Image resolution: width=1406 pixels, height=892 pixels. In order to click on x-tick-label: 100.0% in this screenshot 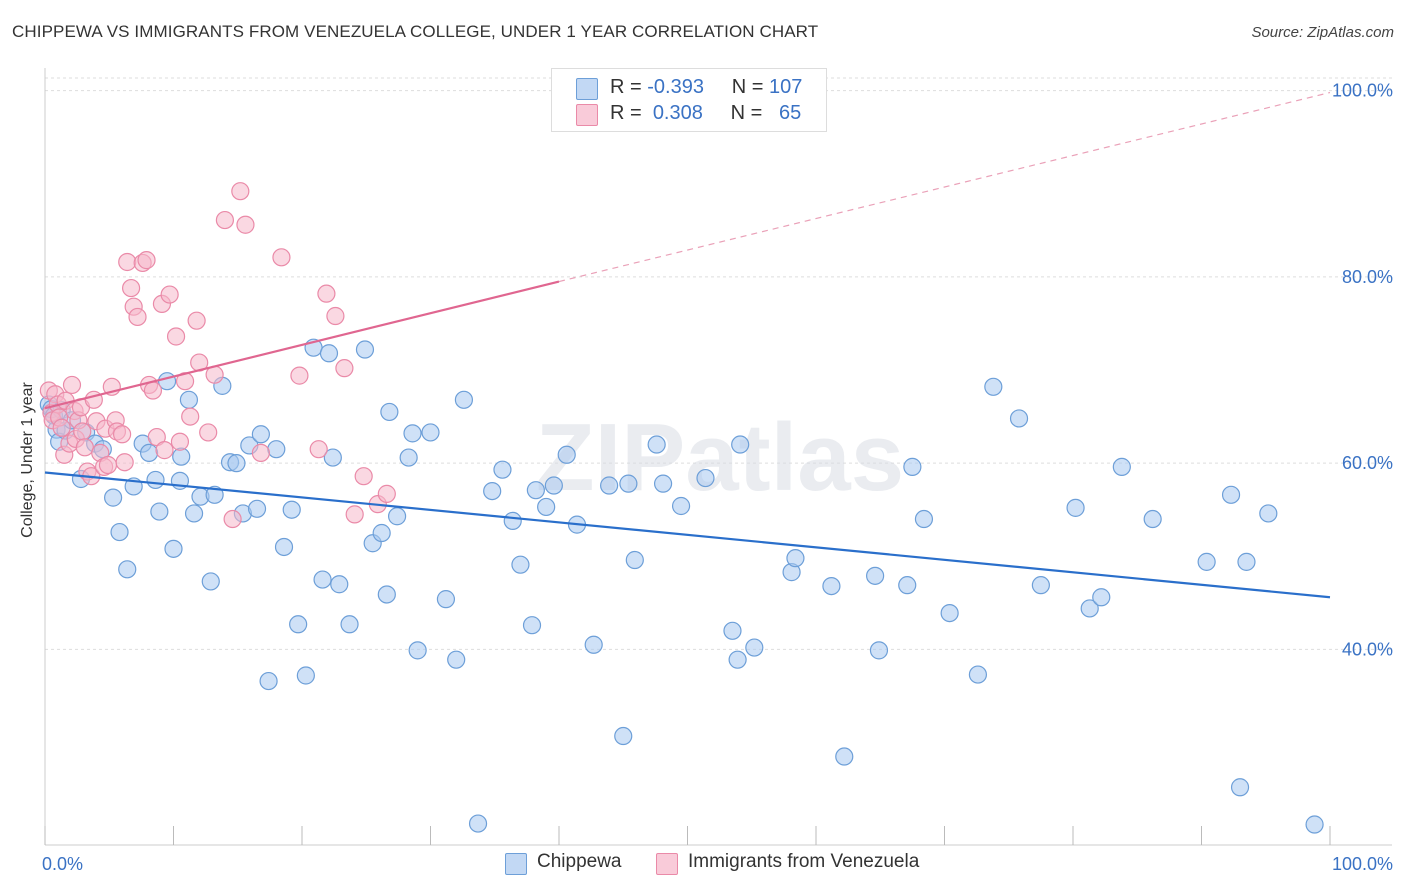, I will do `click(1362, 864)`.